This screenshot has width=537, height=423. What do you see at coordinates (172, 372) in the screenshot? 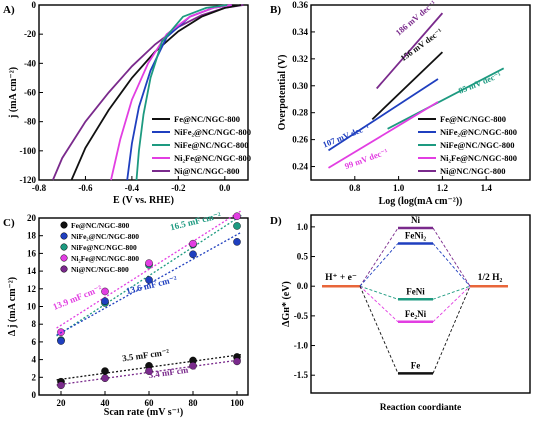
I see `slope-annotation: 3.4 mF cm⁻²` at bounding box center [172, 372].